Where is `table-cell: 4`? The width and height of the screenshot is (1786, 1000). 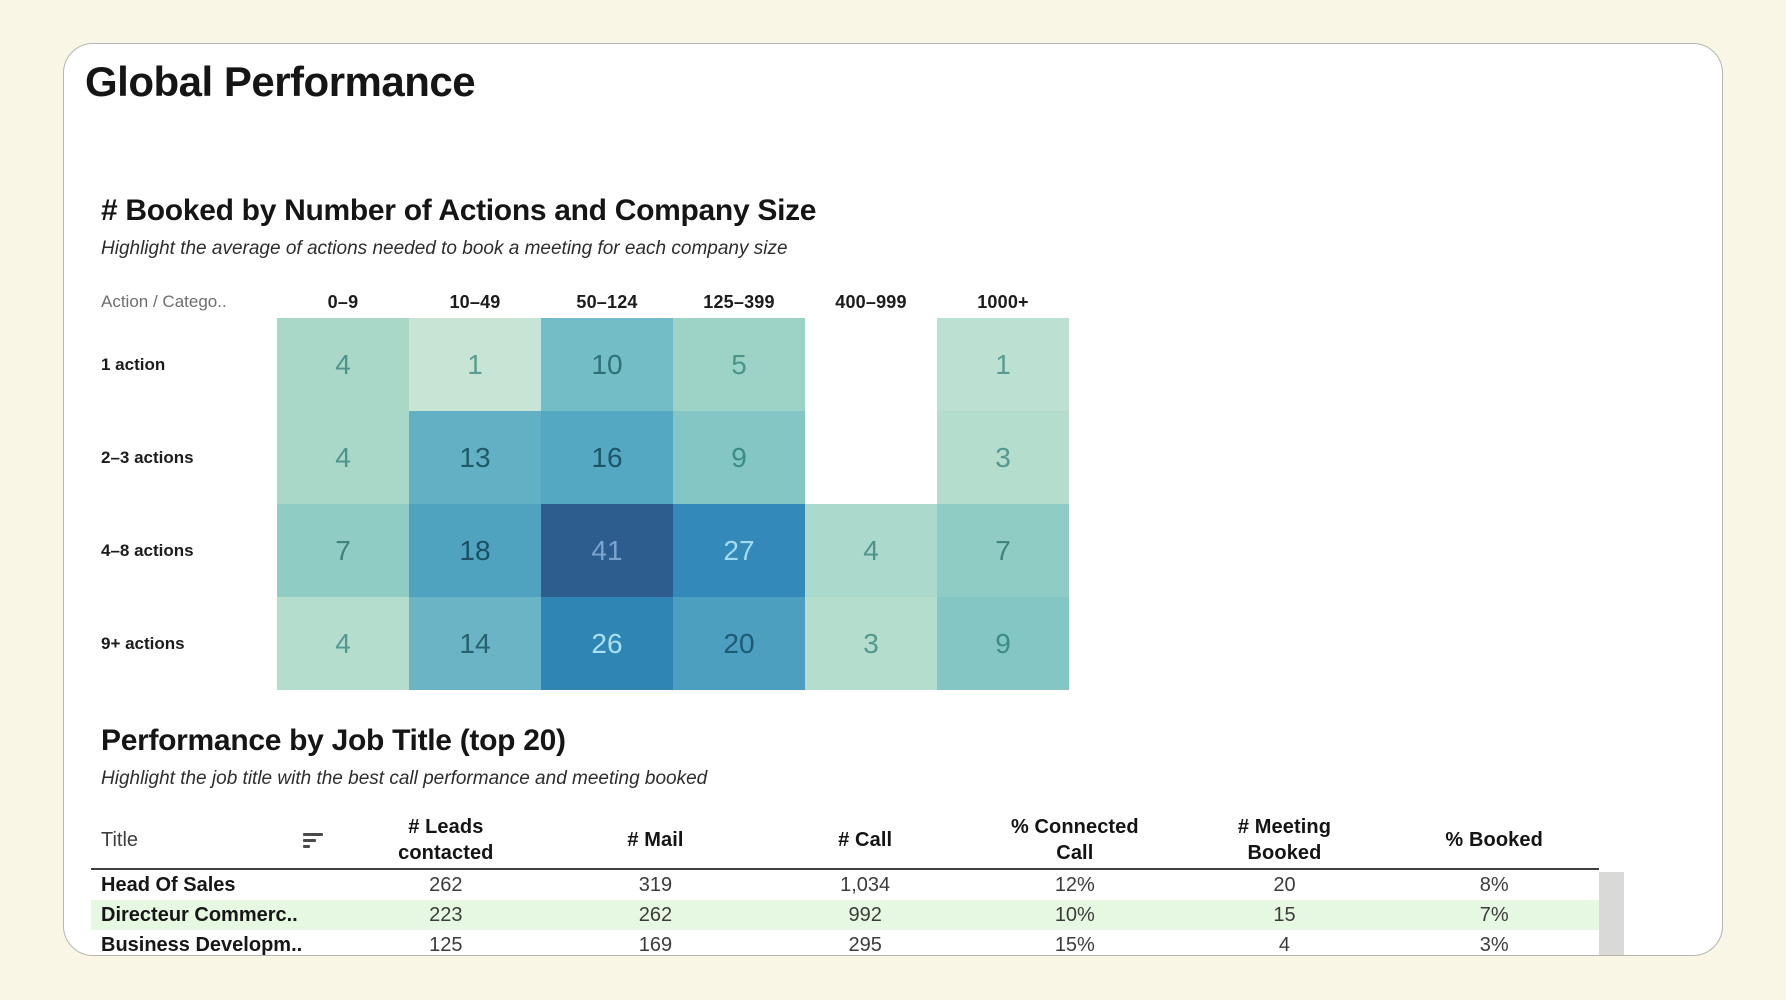 table-cell: 4 is located at coordinates (1284, 944).